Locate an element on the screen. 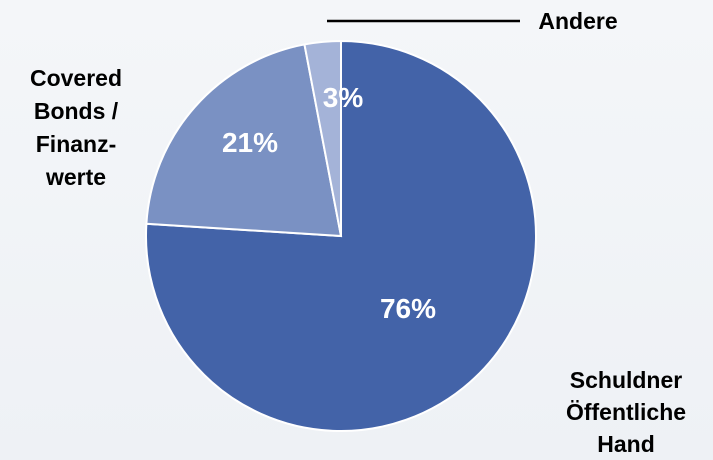 Image resolution: width=713 pixels, height=460 pixels. category-label-covered-3: Finanz- is located at coordinates (76, 144).